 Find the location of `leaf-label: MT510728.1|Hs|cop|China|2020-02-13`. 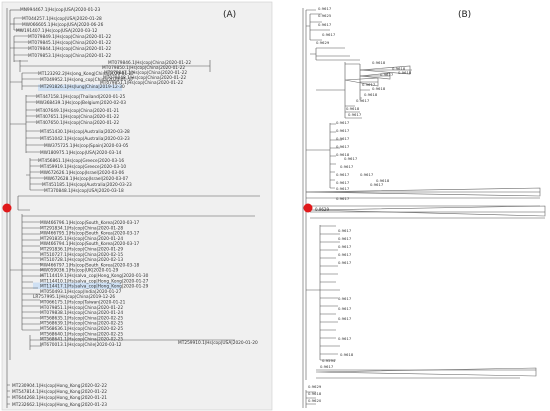

leaf-label: MT510728.1|Hs|cop|China|2020-02-13 is located at coordinates (81, 260).